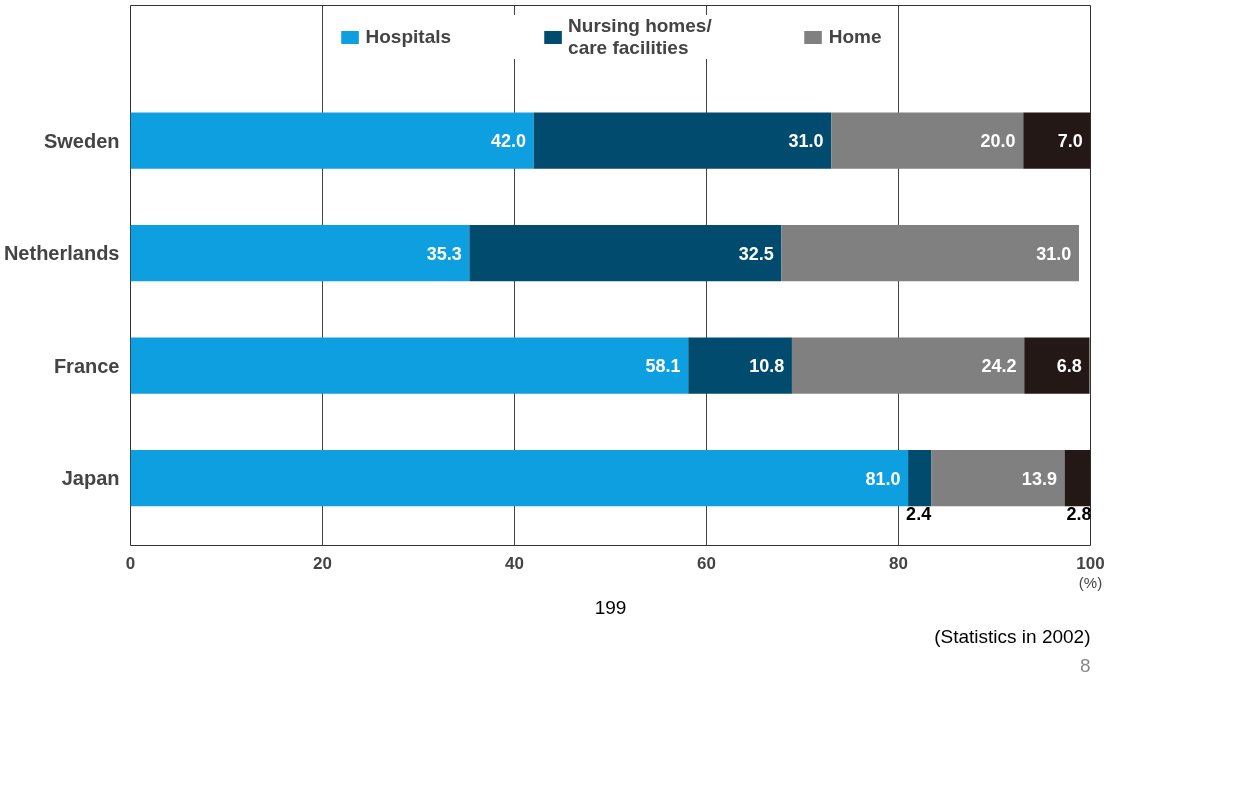  What do you see at coordinates (898, 563) in the screenshot?
I see `x-tick-label: 80` at bounding box center [898, 563].